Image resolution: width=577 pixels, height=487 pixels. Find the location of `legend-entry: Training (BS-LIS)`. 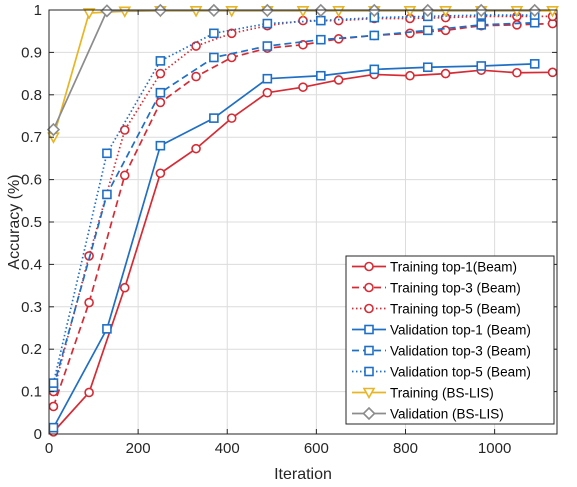

legend-entry: Training (BS-LIS) is located at coordinates (423, 393).